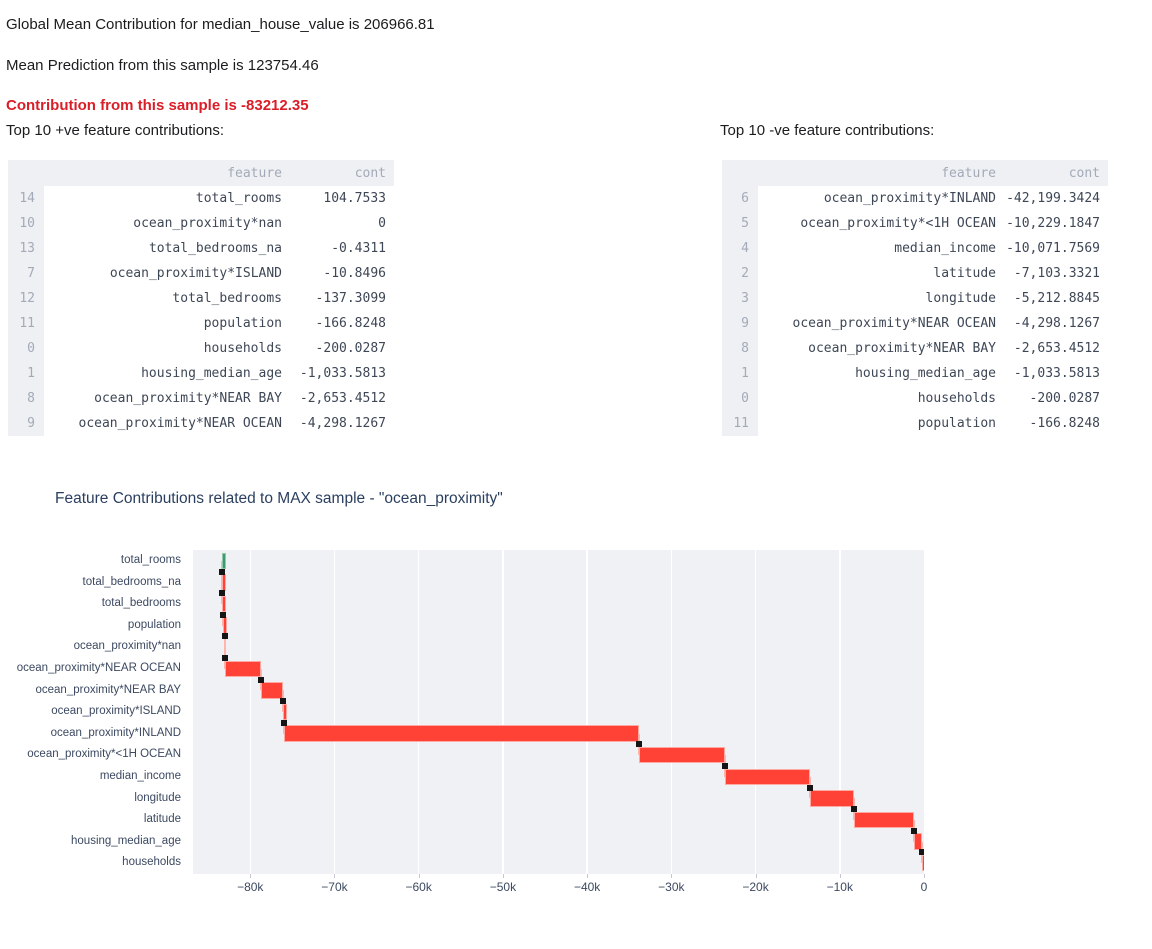  Describe the element at coordinates (898, 223) in the screenshot. I see `cell-feature: ocean_proximity*<1H OCEAN` at that location.